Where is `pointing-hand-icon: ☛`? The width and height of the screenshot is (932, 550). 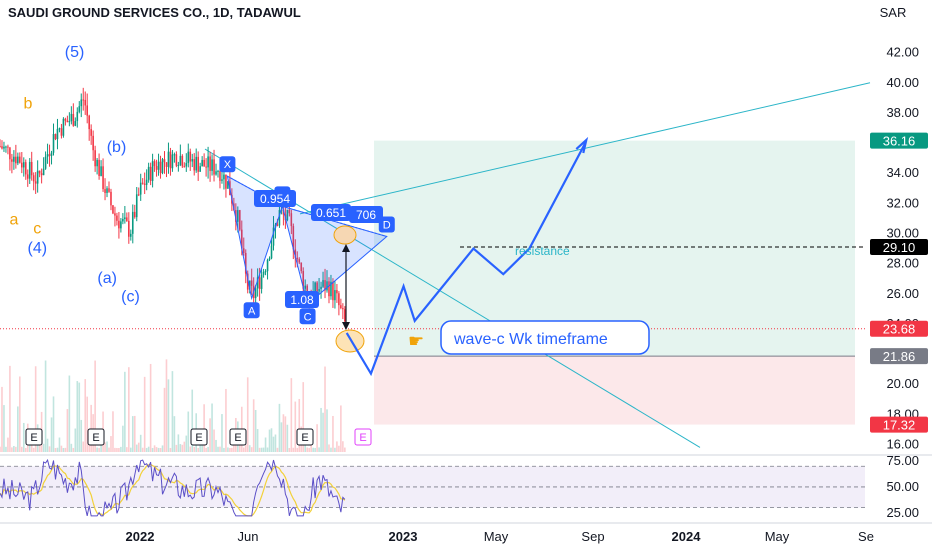 pointing-hand-icon: ☛ is located at coordinates (416, 341).